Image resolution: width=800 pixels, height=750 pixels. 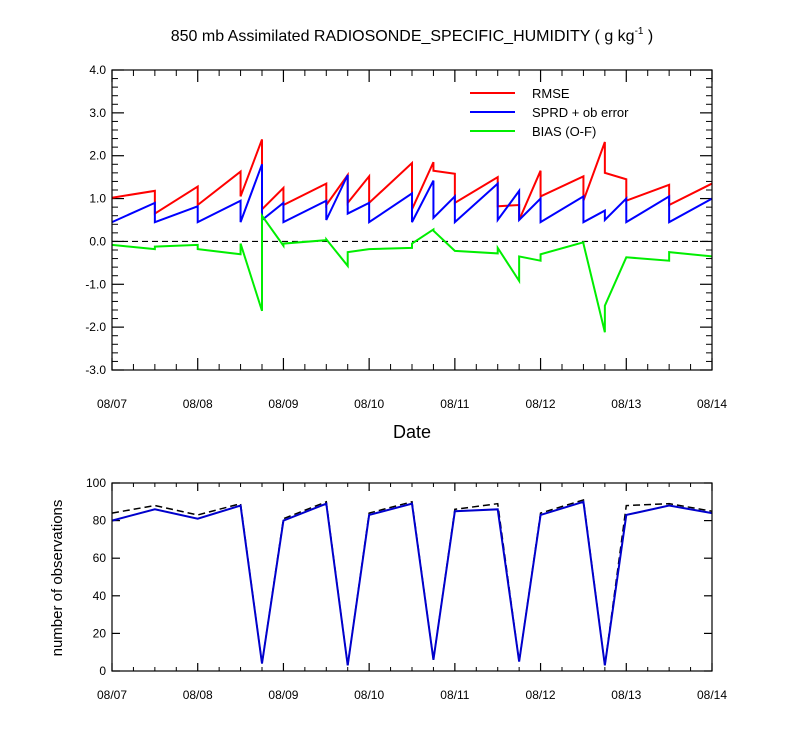 What do you see at coordinates (100, 558) in the screenshot?
I see `y-tick-label: 60` at bounding box center [100, 558].